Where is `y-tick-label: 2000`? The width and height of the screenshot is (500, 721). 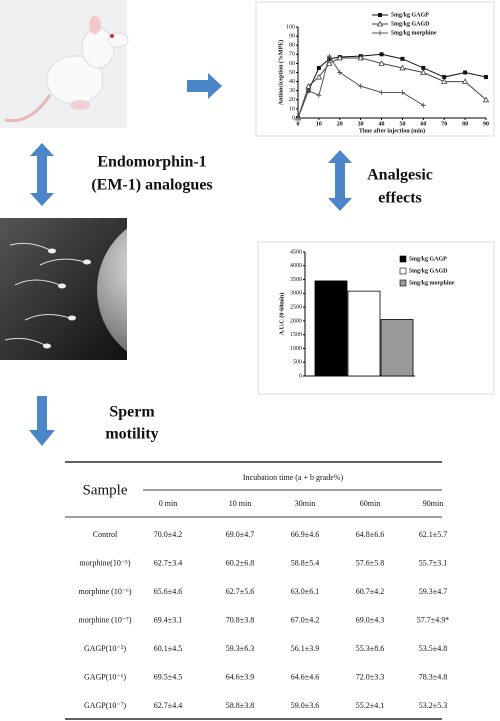
y-tick-label: 2000 is located at coordinates (296, 321).